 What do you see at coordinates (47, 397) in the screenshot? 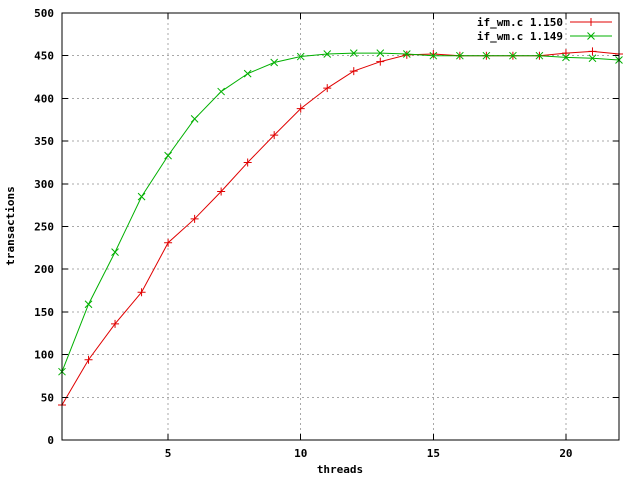
I see `y-tick-label: 50` at bounding box center [47, 397].